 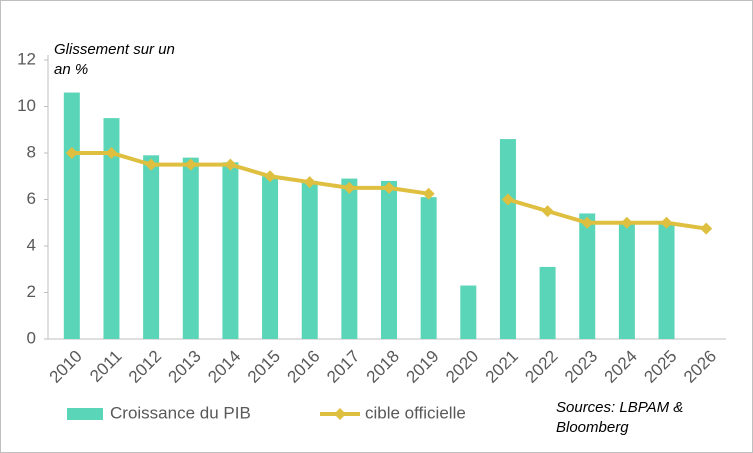 What do you see at coordinates (31, 151) in the screenshot?
I see `y-tick-label: 8` at bounding box center [31, 151].